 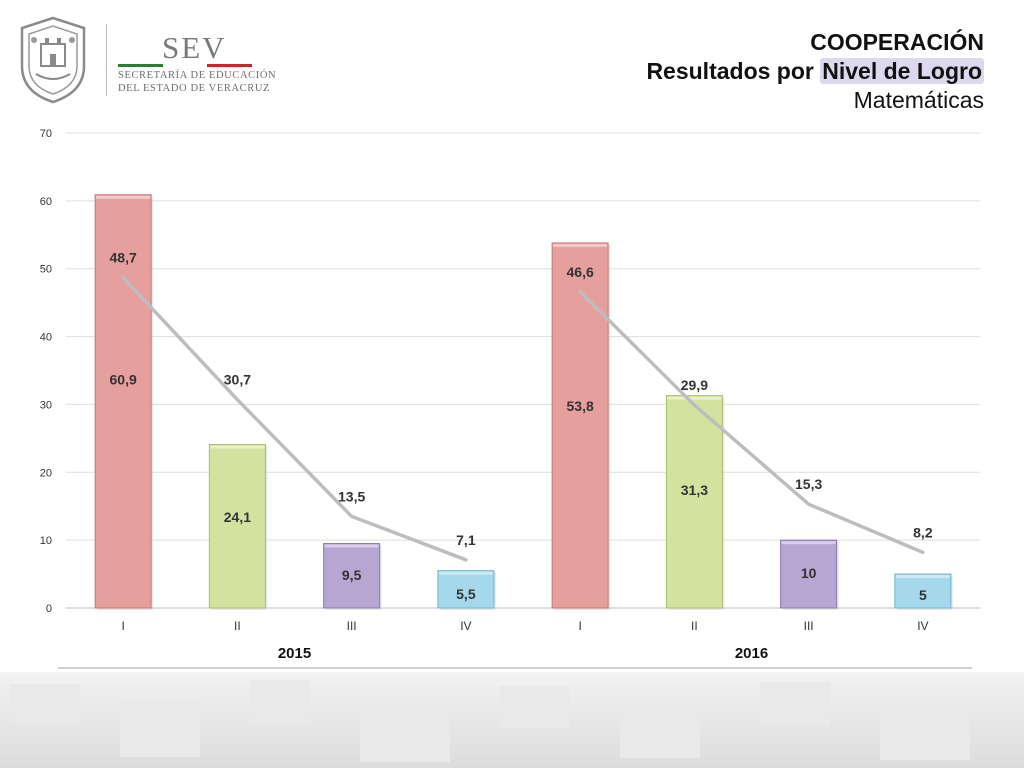 I want to click on line-value-label: 7,1, so click(x=466, y=540).